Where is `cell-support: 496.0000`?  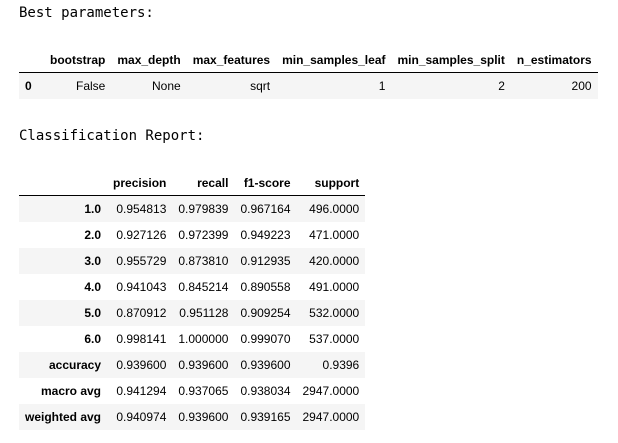
cell-support: 496.0000 is located at coordinates (334, 209).